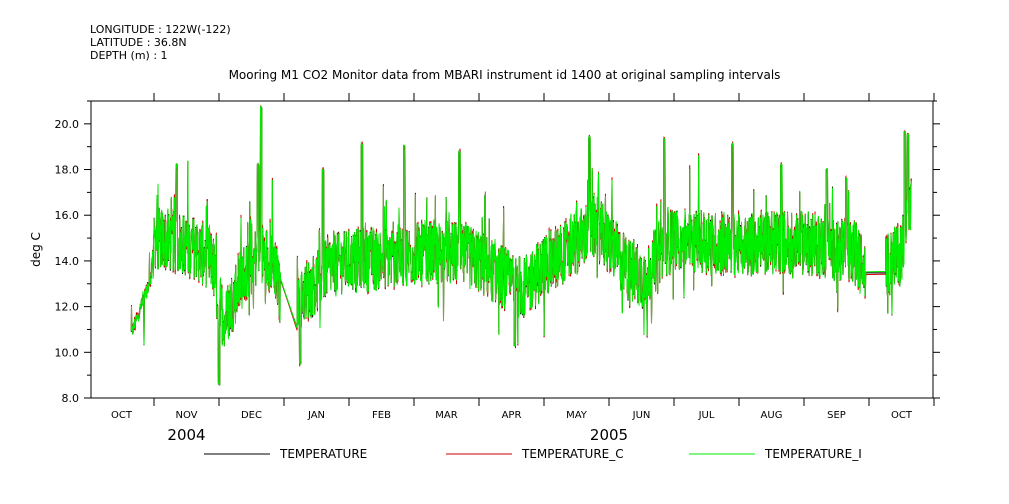 Image resolution: width=1009 pixels, height=504 pixels. Describe the element at coordinates (160, 29) in the screenshot. I see `longitude-label: LONGITUDE : 122W(-122)` at that location.